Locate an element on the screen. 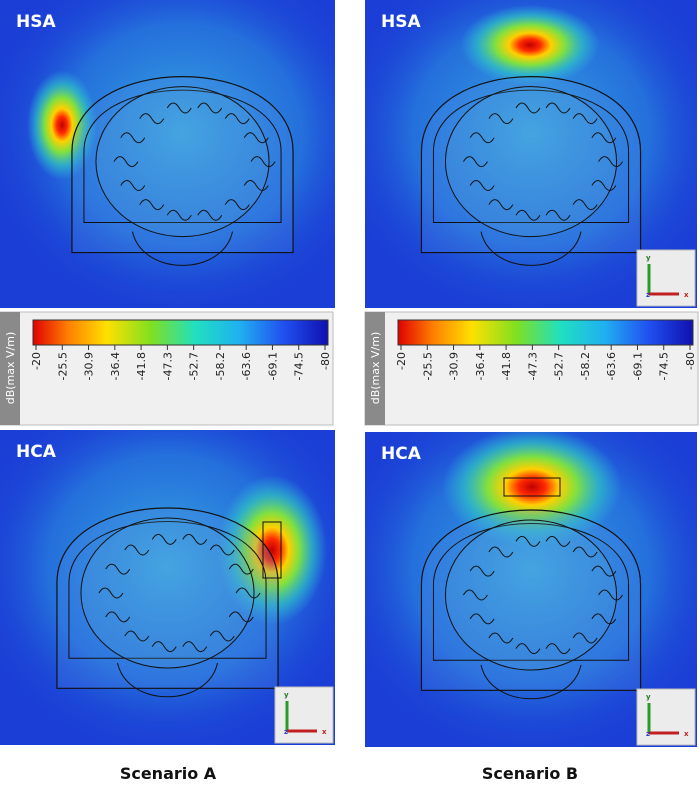  scenario-caption: Scenario A is located at coordinates (168, 773).